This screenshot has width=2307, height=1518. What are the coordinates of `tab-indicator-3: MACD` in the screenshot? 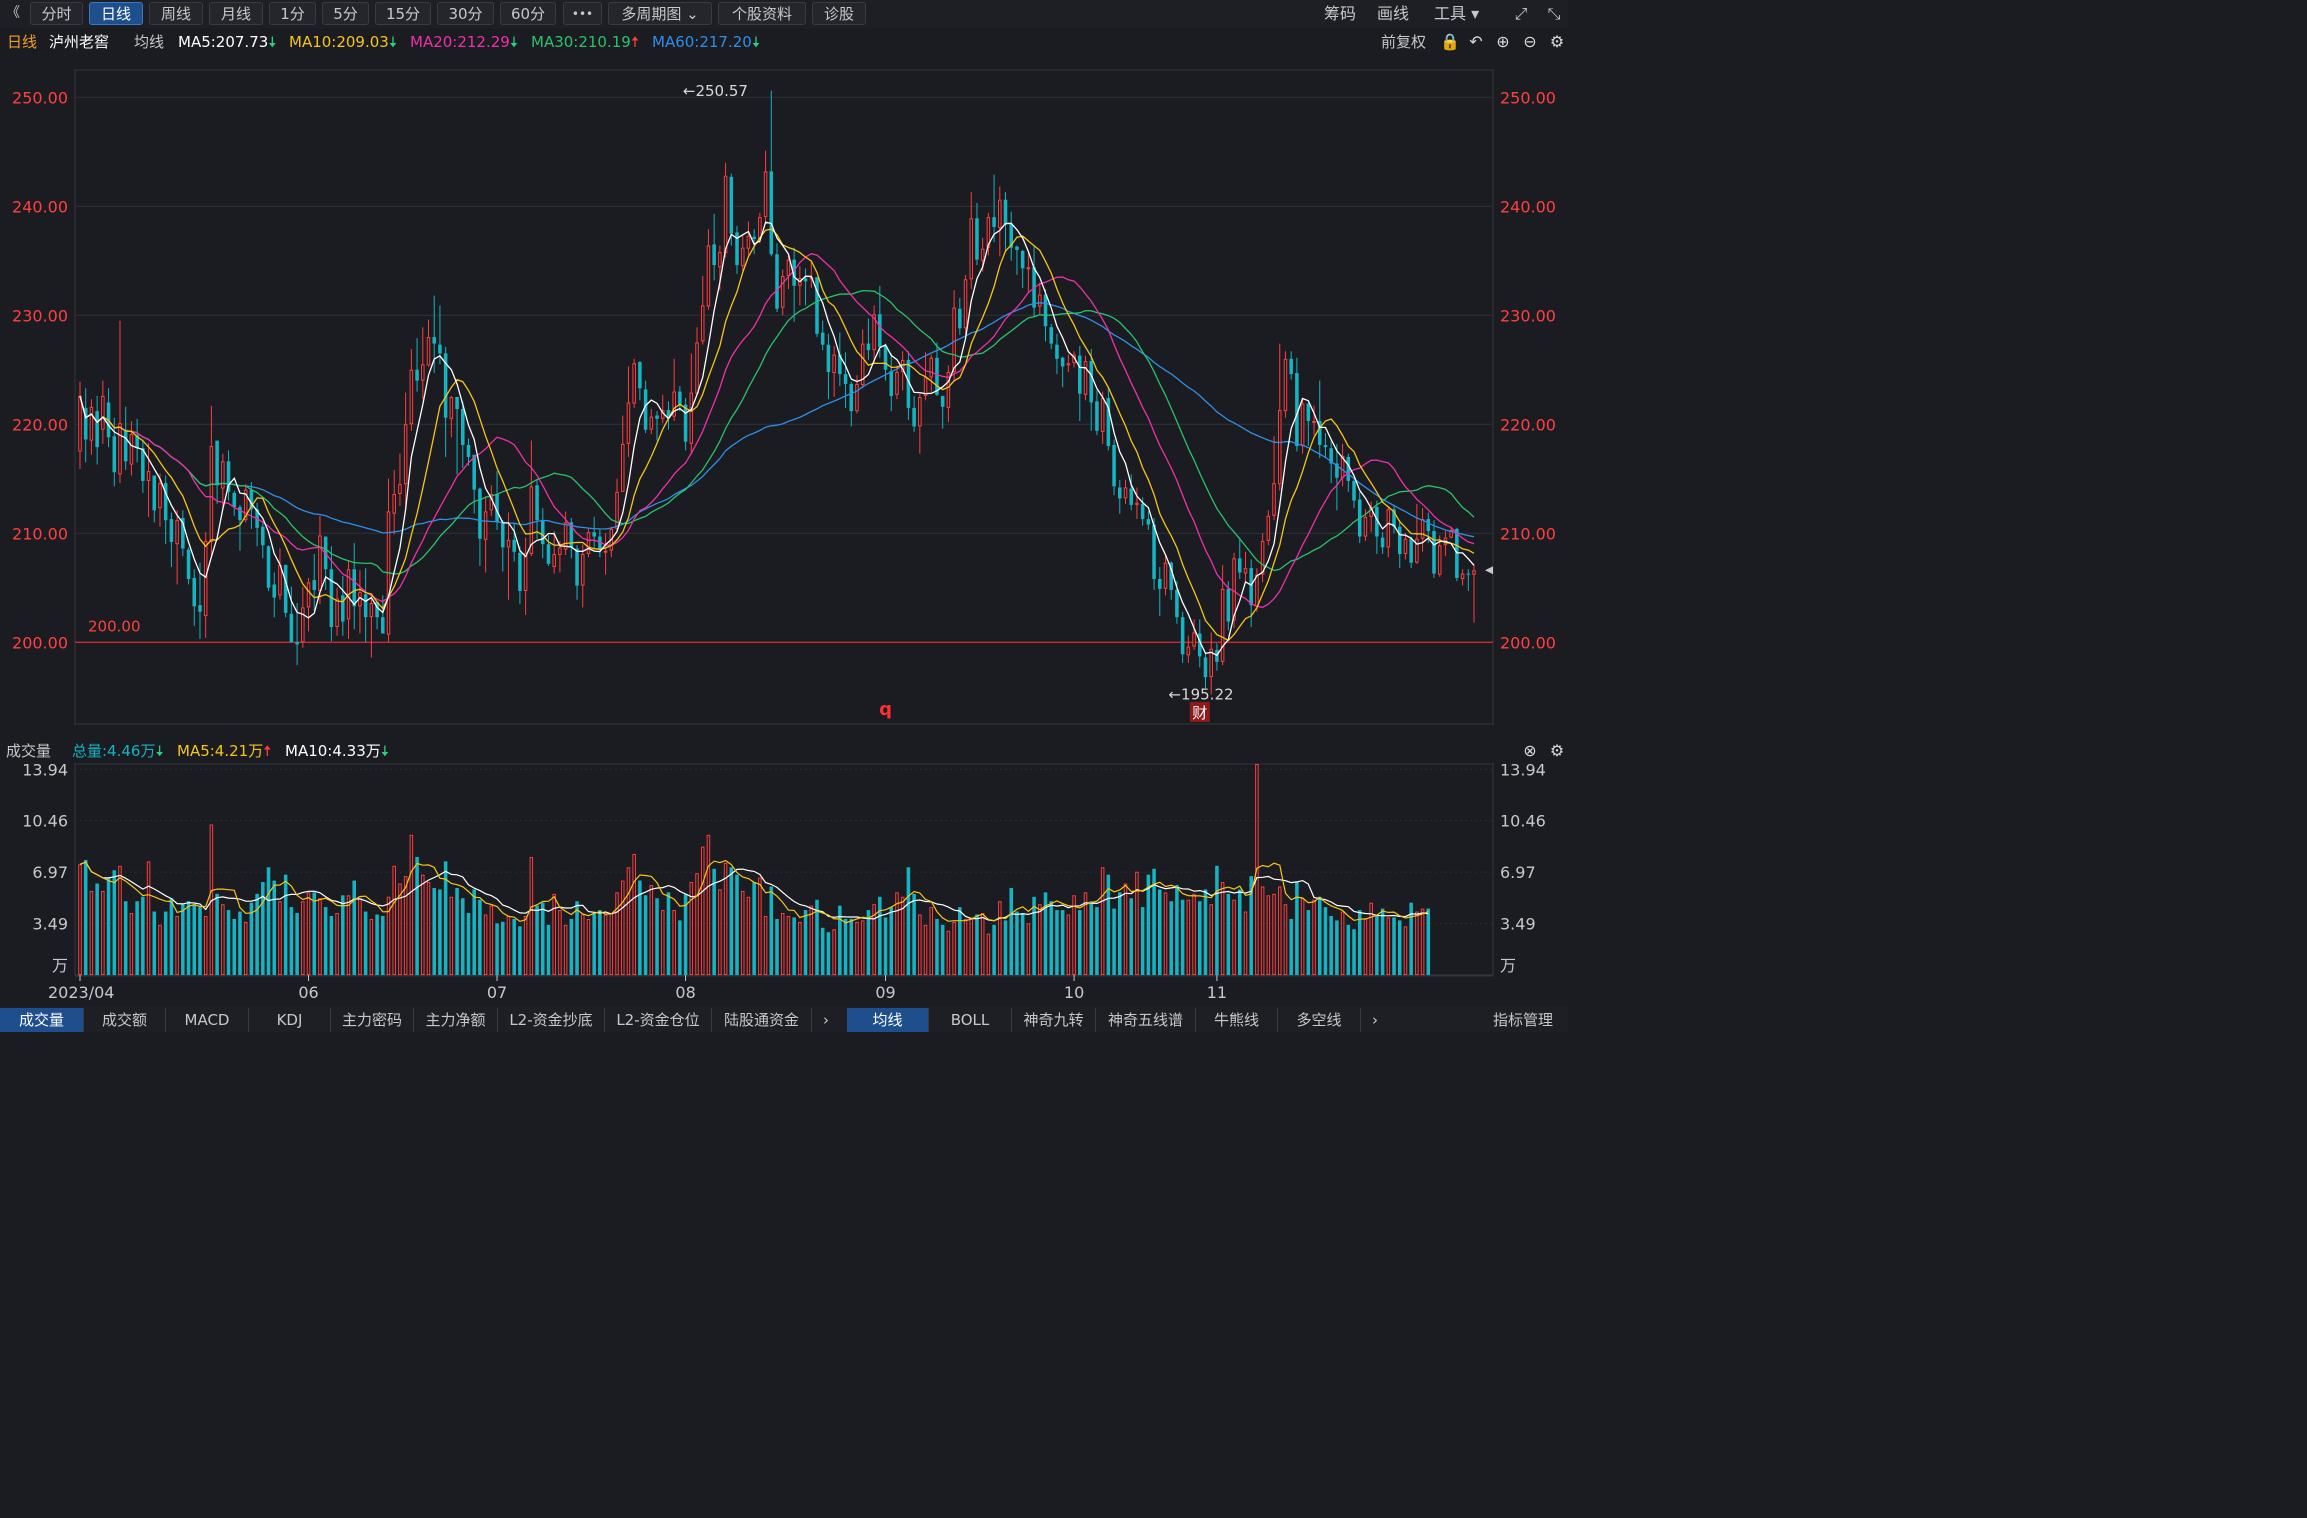 It's located at (207, 1020).